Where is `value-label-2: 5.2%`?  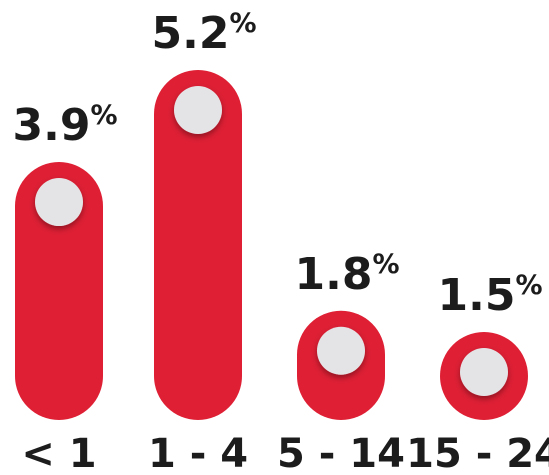
value-label-2: 5.2% is located at coordinates (203, 33).